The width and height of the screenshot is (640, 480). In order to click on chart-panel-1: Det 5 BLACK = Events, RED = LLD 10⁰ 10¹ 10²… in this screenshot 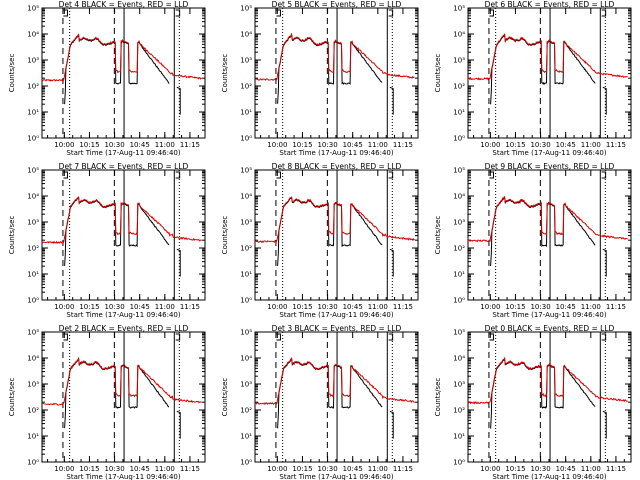, I will do `click(320, 78)`.